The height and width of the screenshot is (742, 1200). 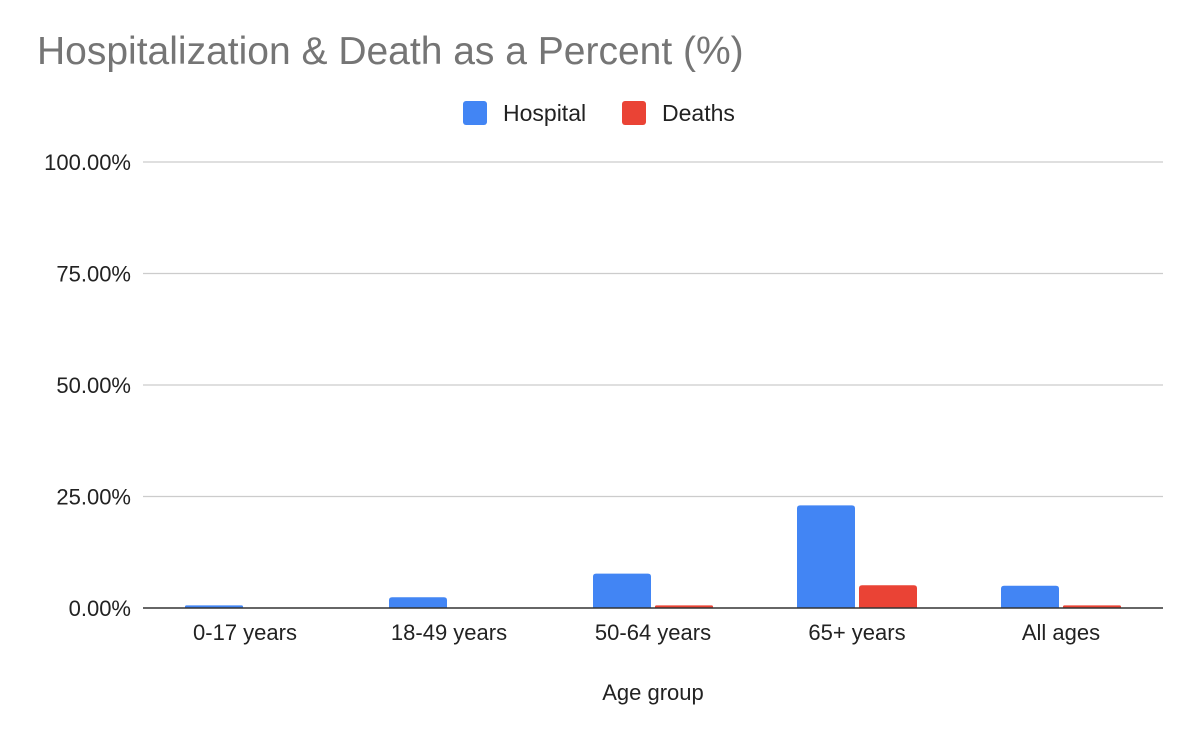 I want to click on legend-swatch-hospital, so click(x=475, y=113).